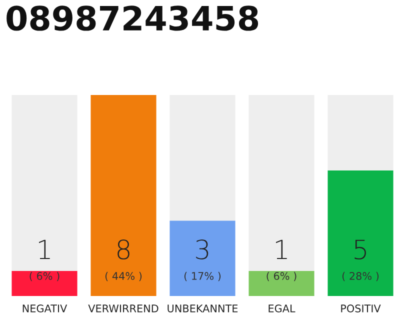  What do you see at coordinates (123, 308) in the screenshot?
I see `x-tick-label: VERWIRREND` at bounding box center [123, 308].